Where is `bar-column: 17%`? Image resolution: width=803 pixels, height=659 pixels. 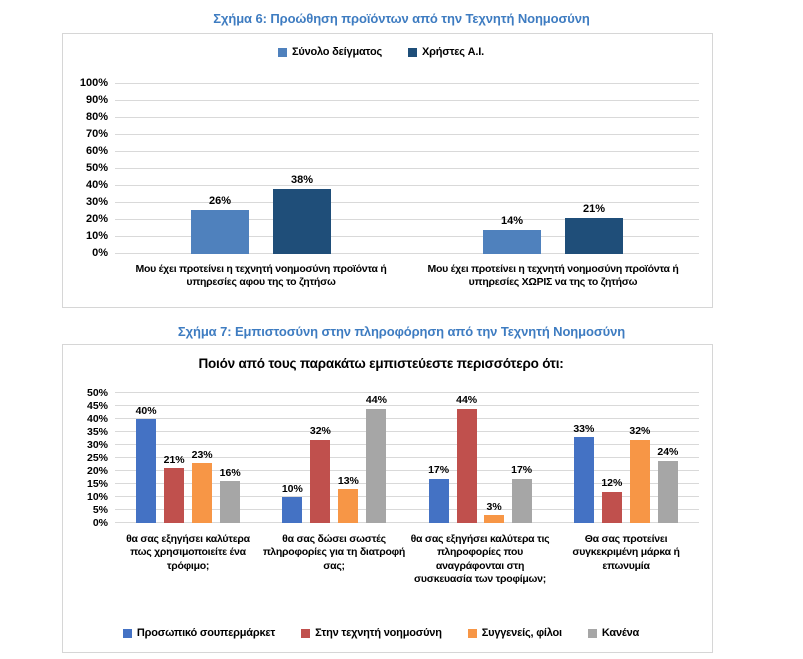 bar-column: 17% is located at coordinates (521, 458).